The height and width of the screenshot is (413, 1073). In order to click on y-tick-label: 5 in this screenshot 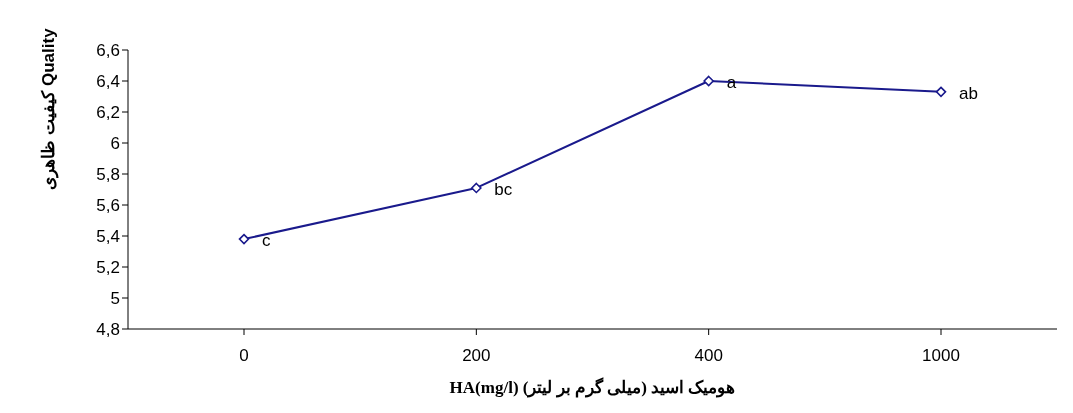, I will do `click(115, 299)`.